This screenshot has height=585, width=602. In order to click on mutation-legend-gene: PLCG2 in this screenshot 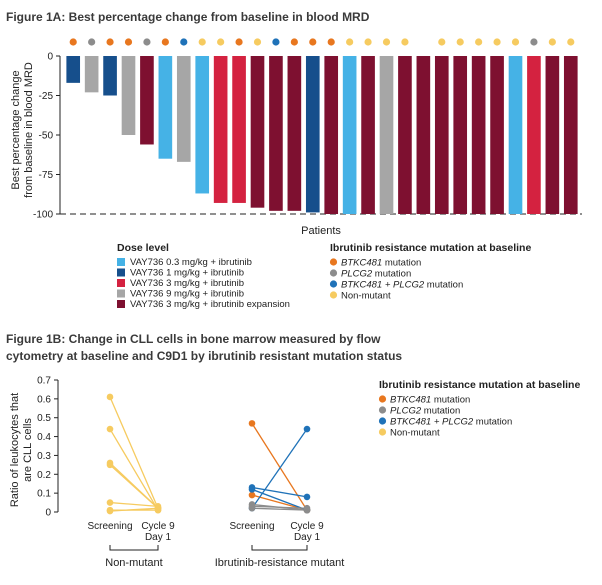, I will do `click(406, 411)`.